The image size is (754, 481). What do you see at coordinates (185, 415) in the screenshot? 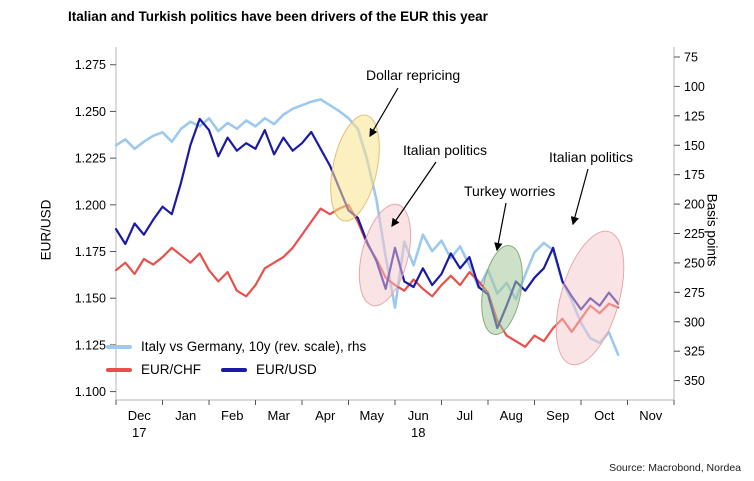
I see `x-axis-month-label: Jan` at bounding box center [185, 415].